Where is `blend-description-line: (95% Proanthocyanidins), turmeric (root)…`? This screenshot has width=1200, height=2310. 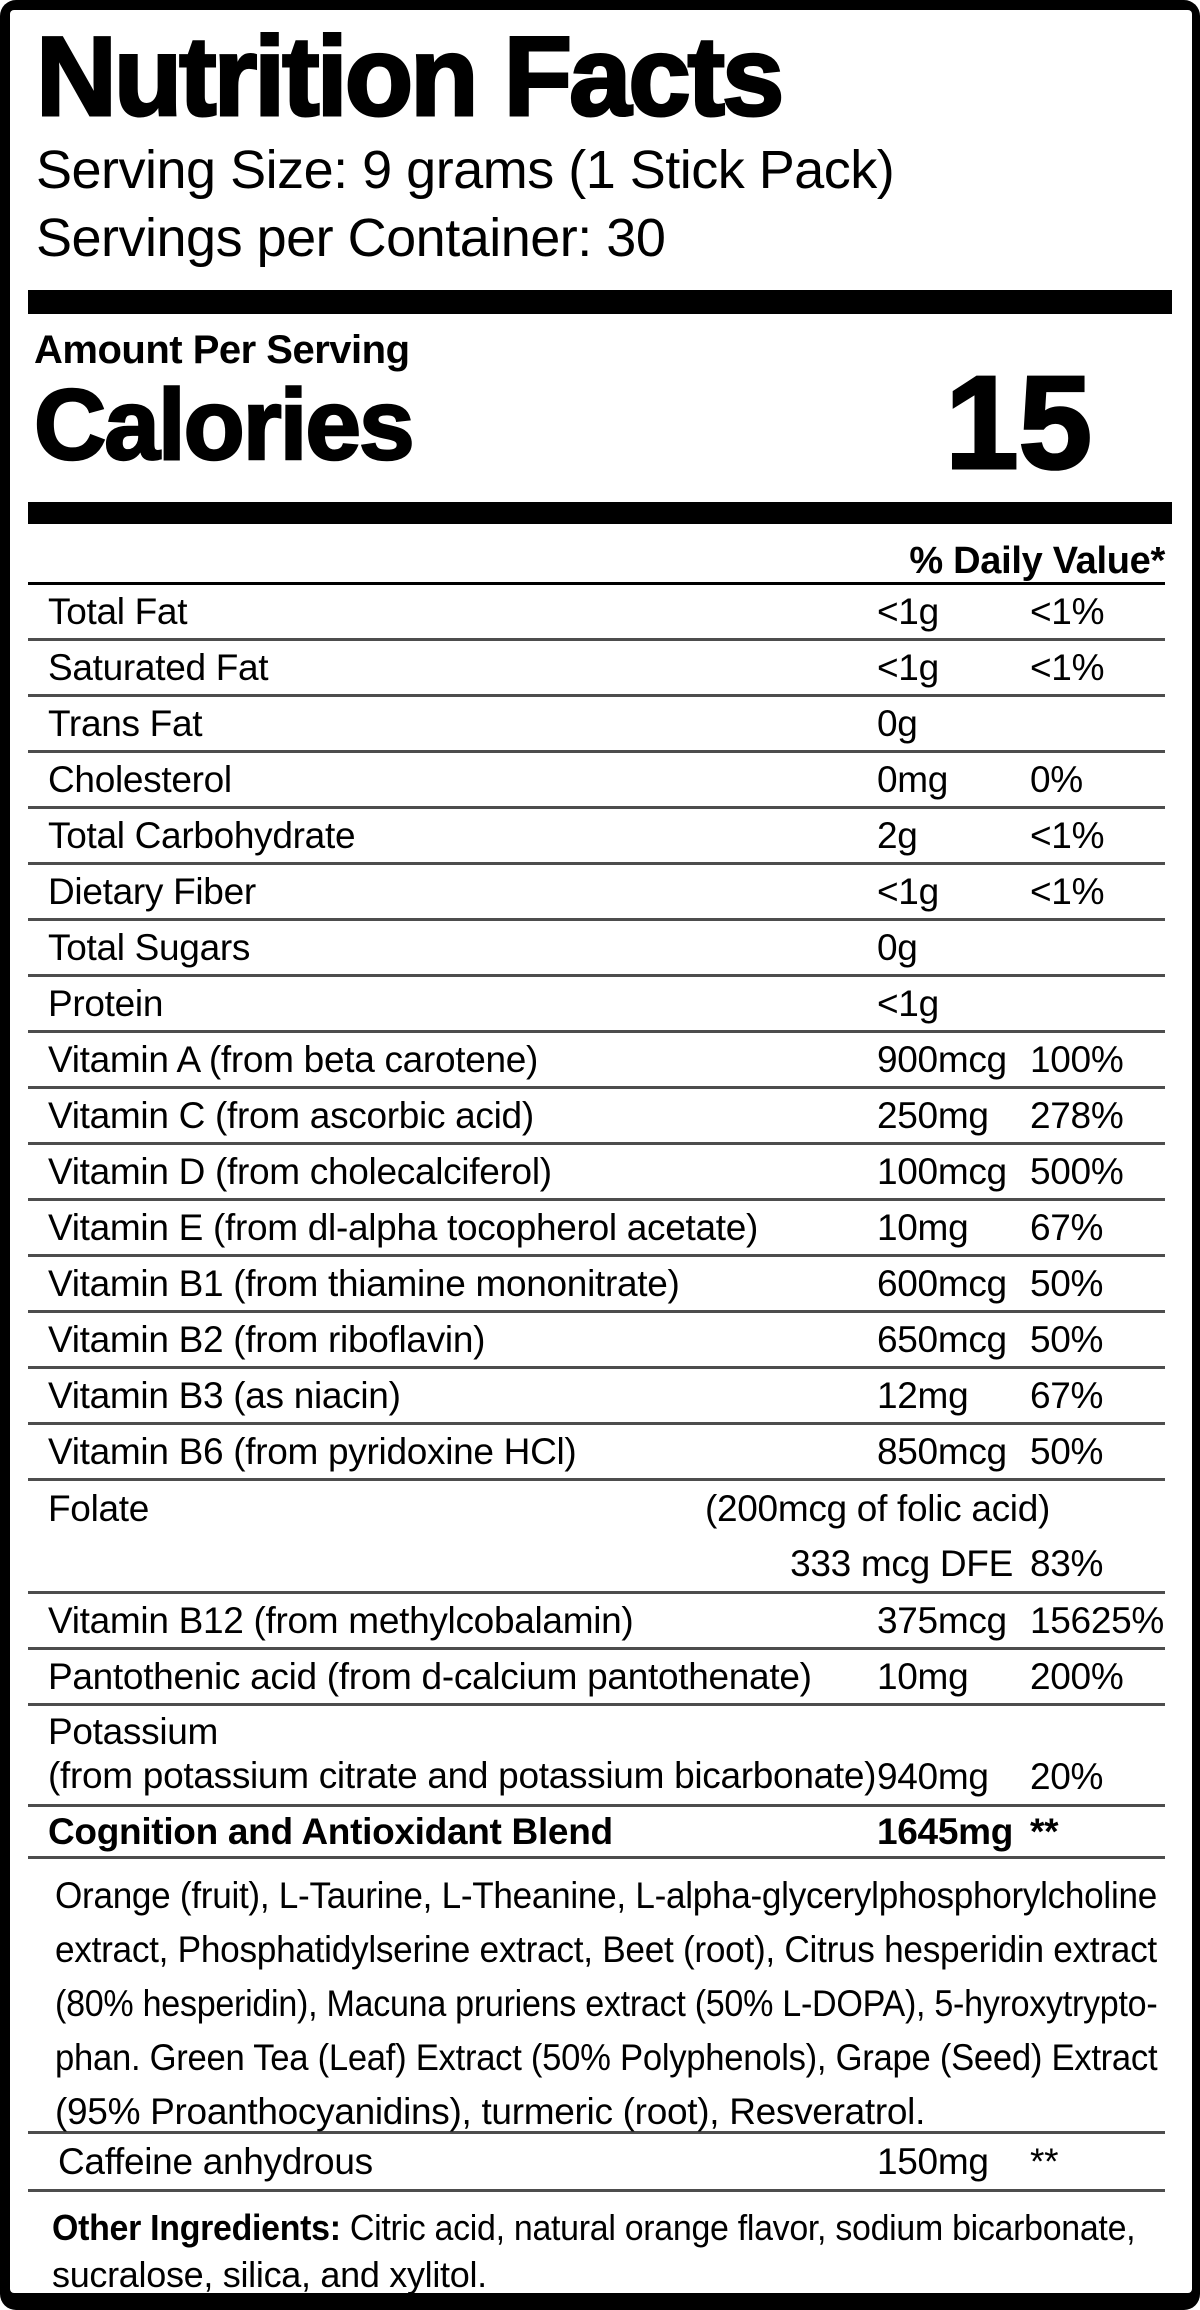
blend-description-line: (95% Proanthocyanidins), turmeric (root)… is located at coordinates (490, 2111).